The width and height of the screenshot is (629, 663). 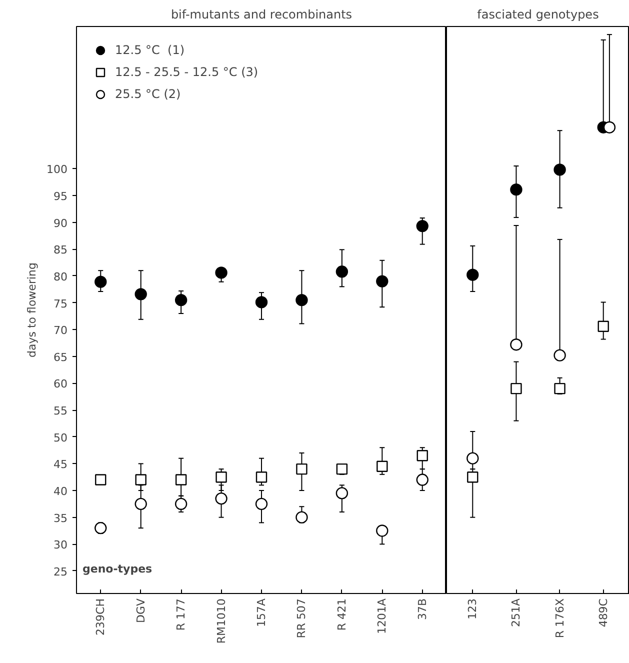 What do you see at coordinates (61, 357) in the screenshot?
I see `y-tick-label: 65` at bounding box center [61, 357].